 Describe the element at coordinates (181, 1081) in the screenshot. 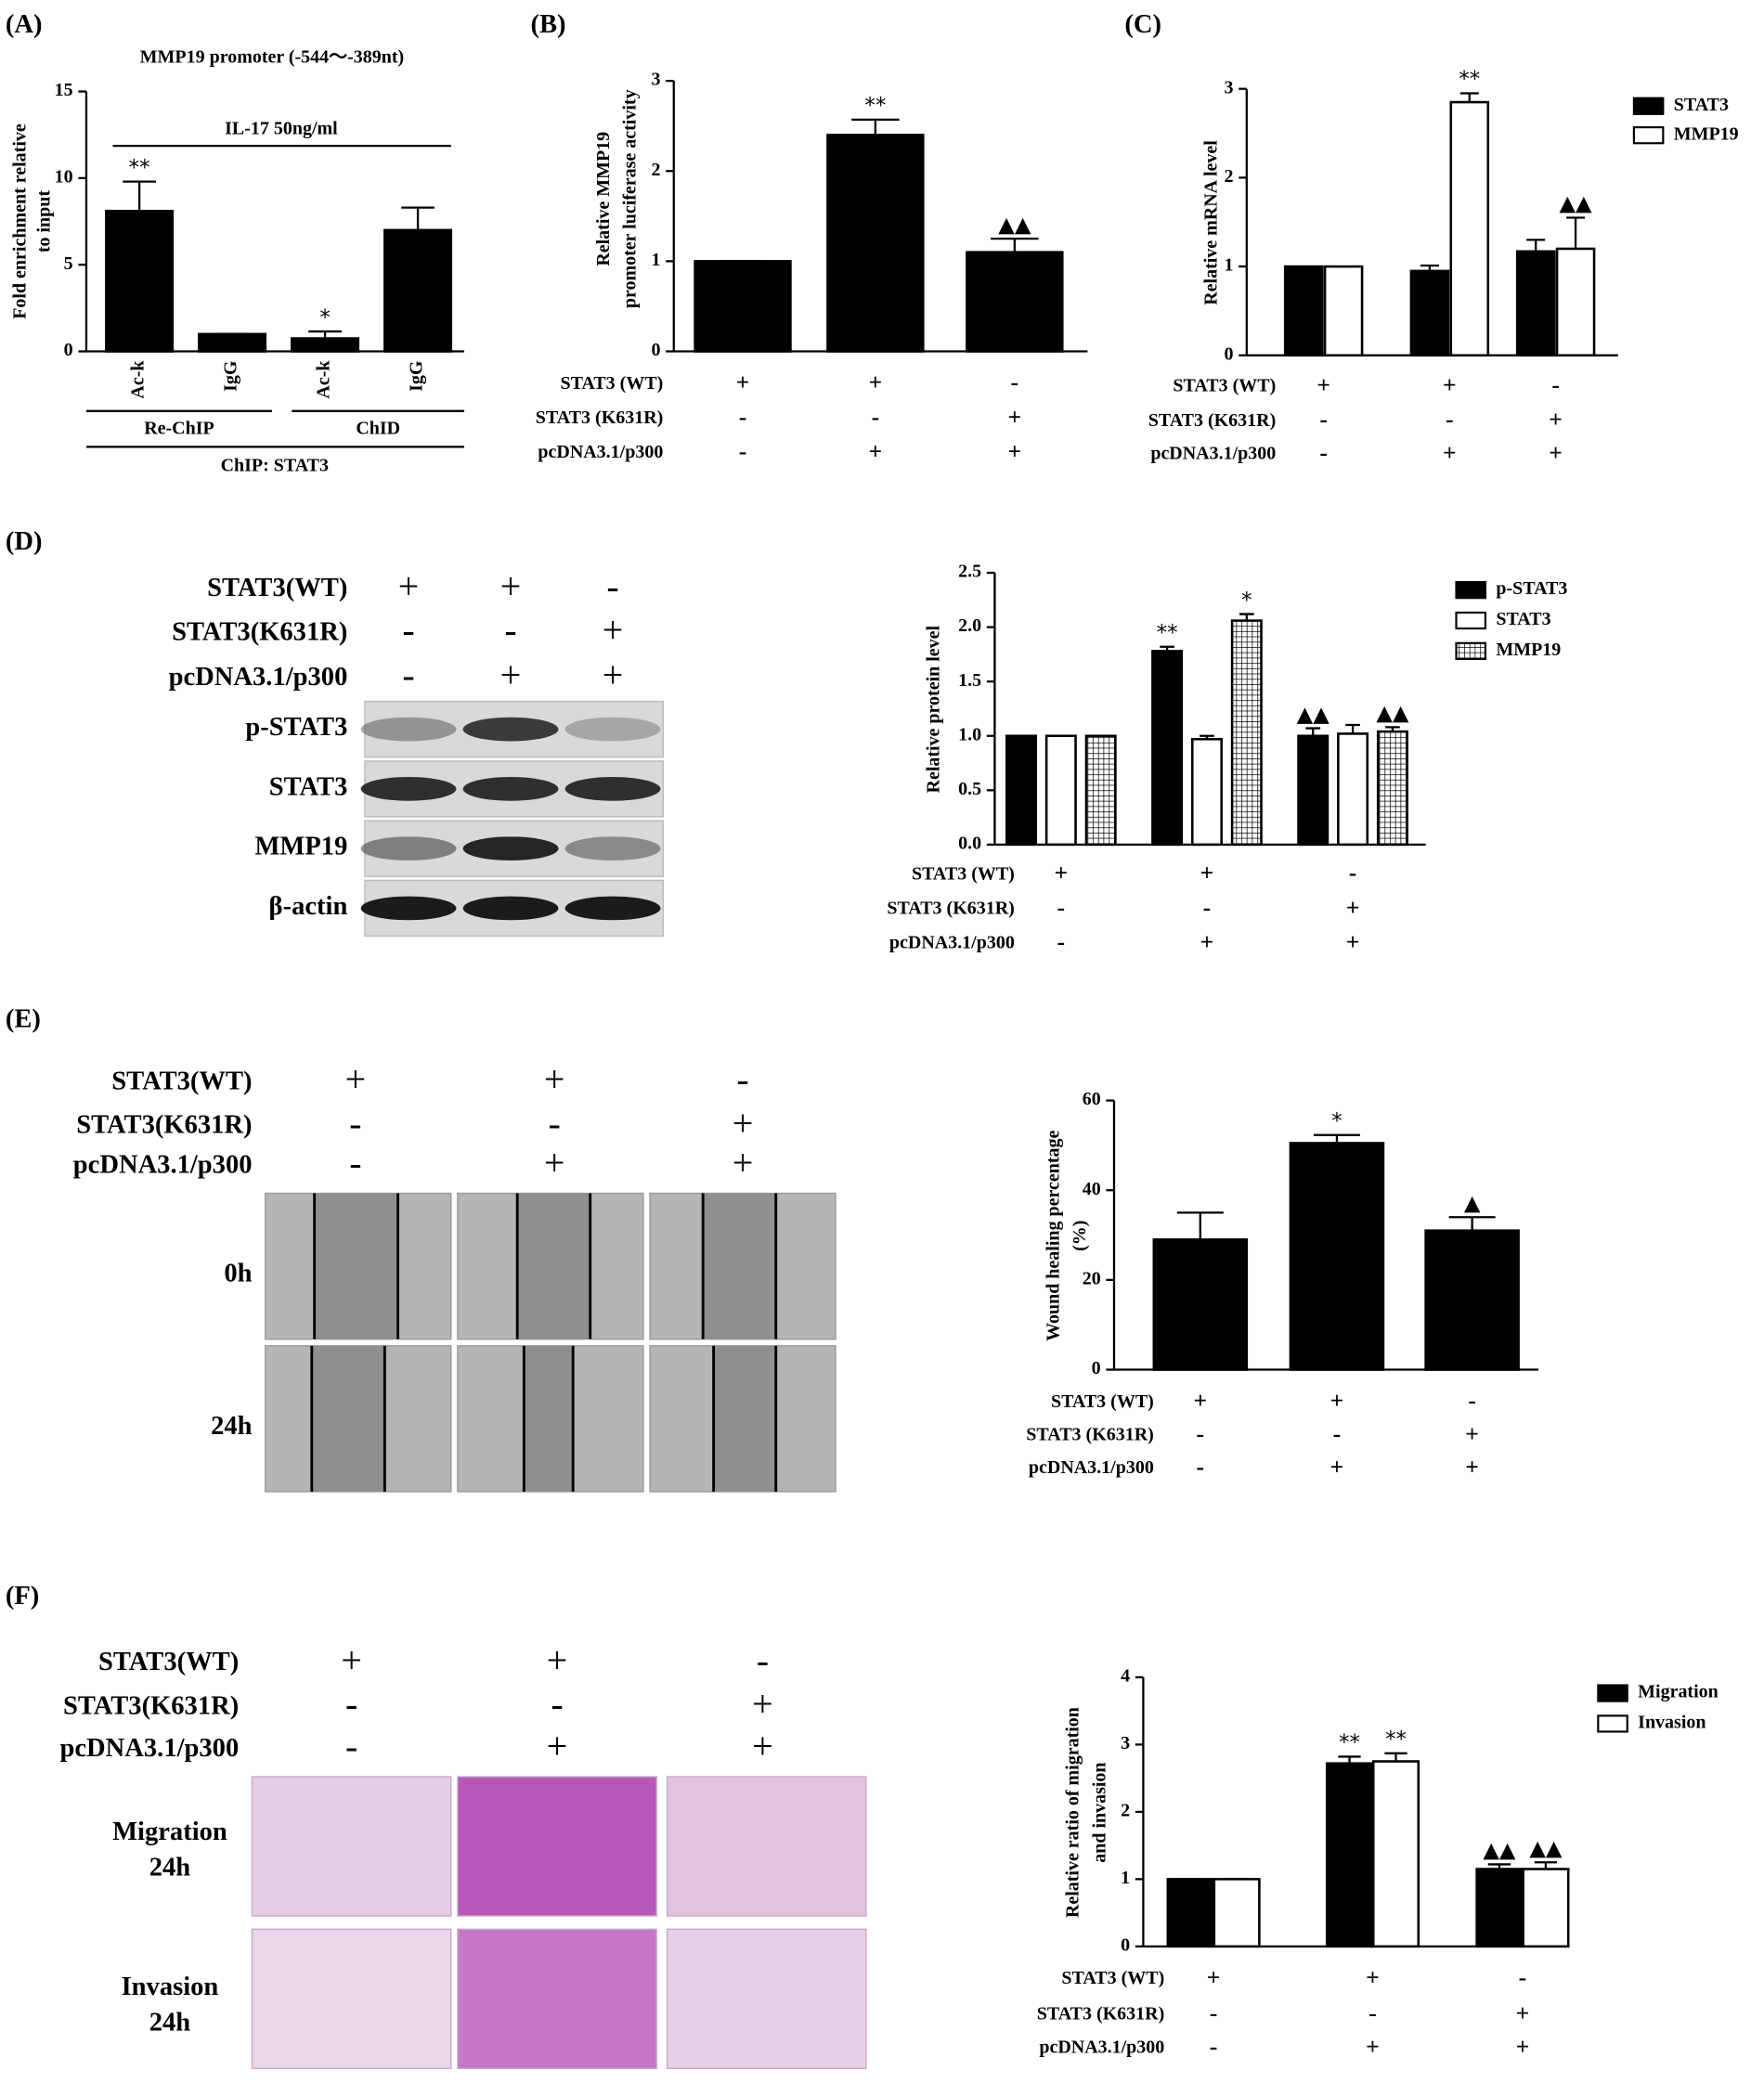

I see `condition-label: STAT3(WT)` at that location.